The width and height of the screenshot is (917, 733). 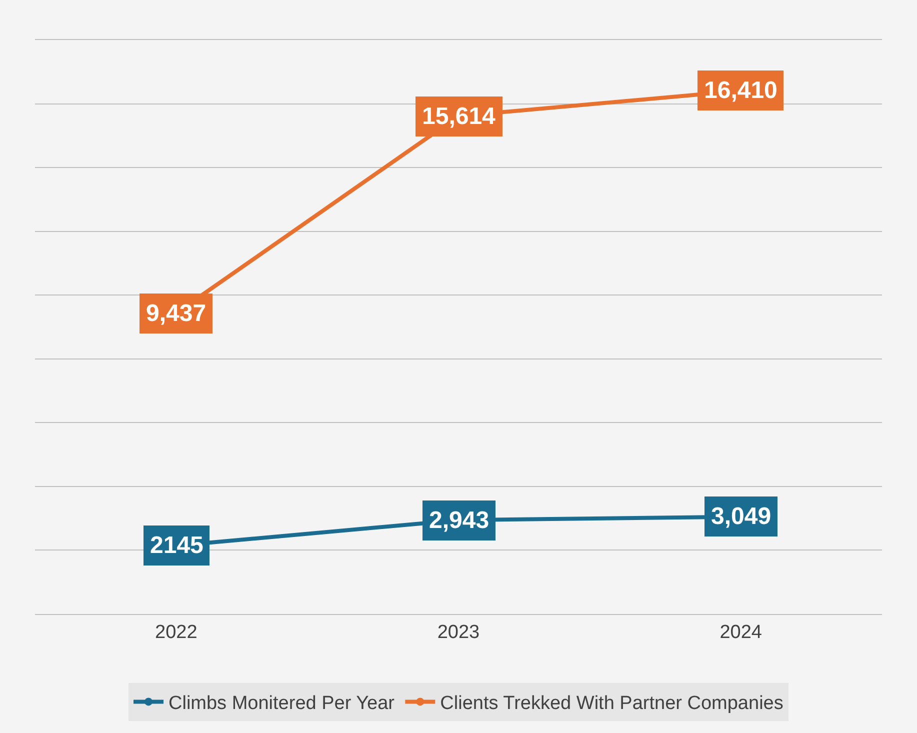 What do you see at coordinates (458, 632) in the screenshot?
I see `x-tick-label: 2023` at bounding box center [458, 632].